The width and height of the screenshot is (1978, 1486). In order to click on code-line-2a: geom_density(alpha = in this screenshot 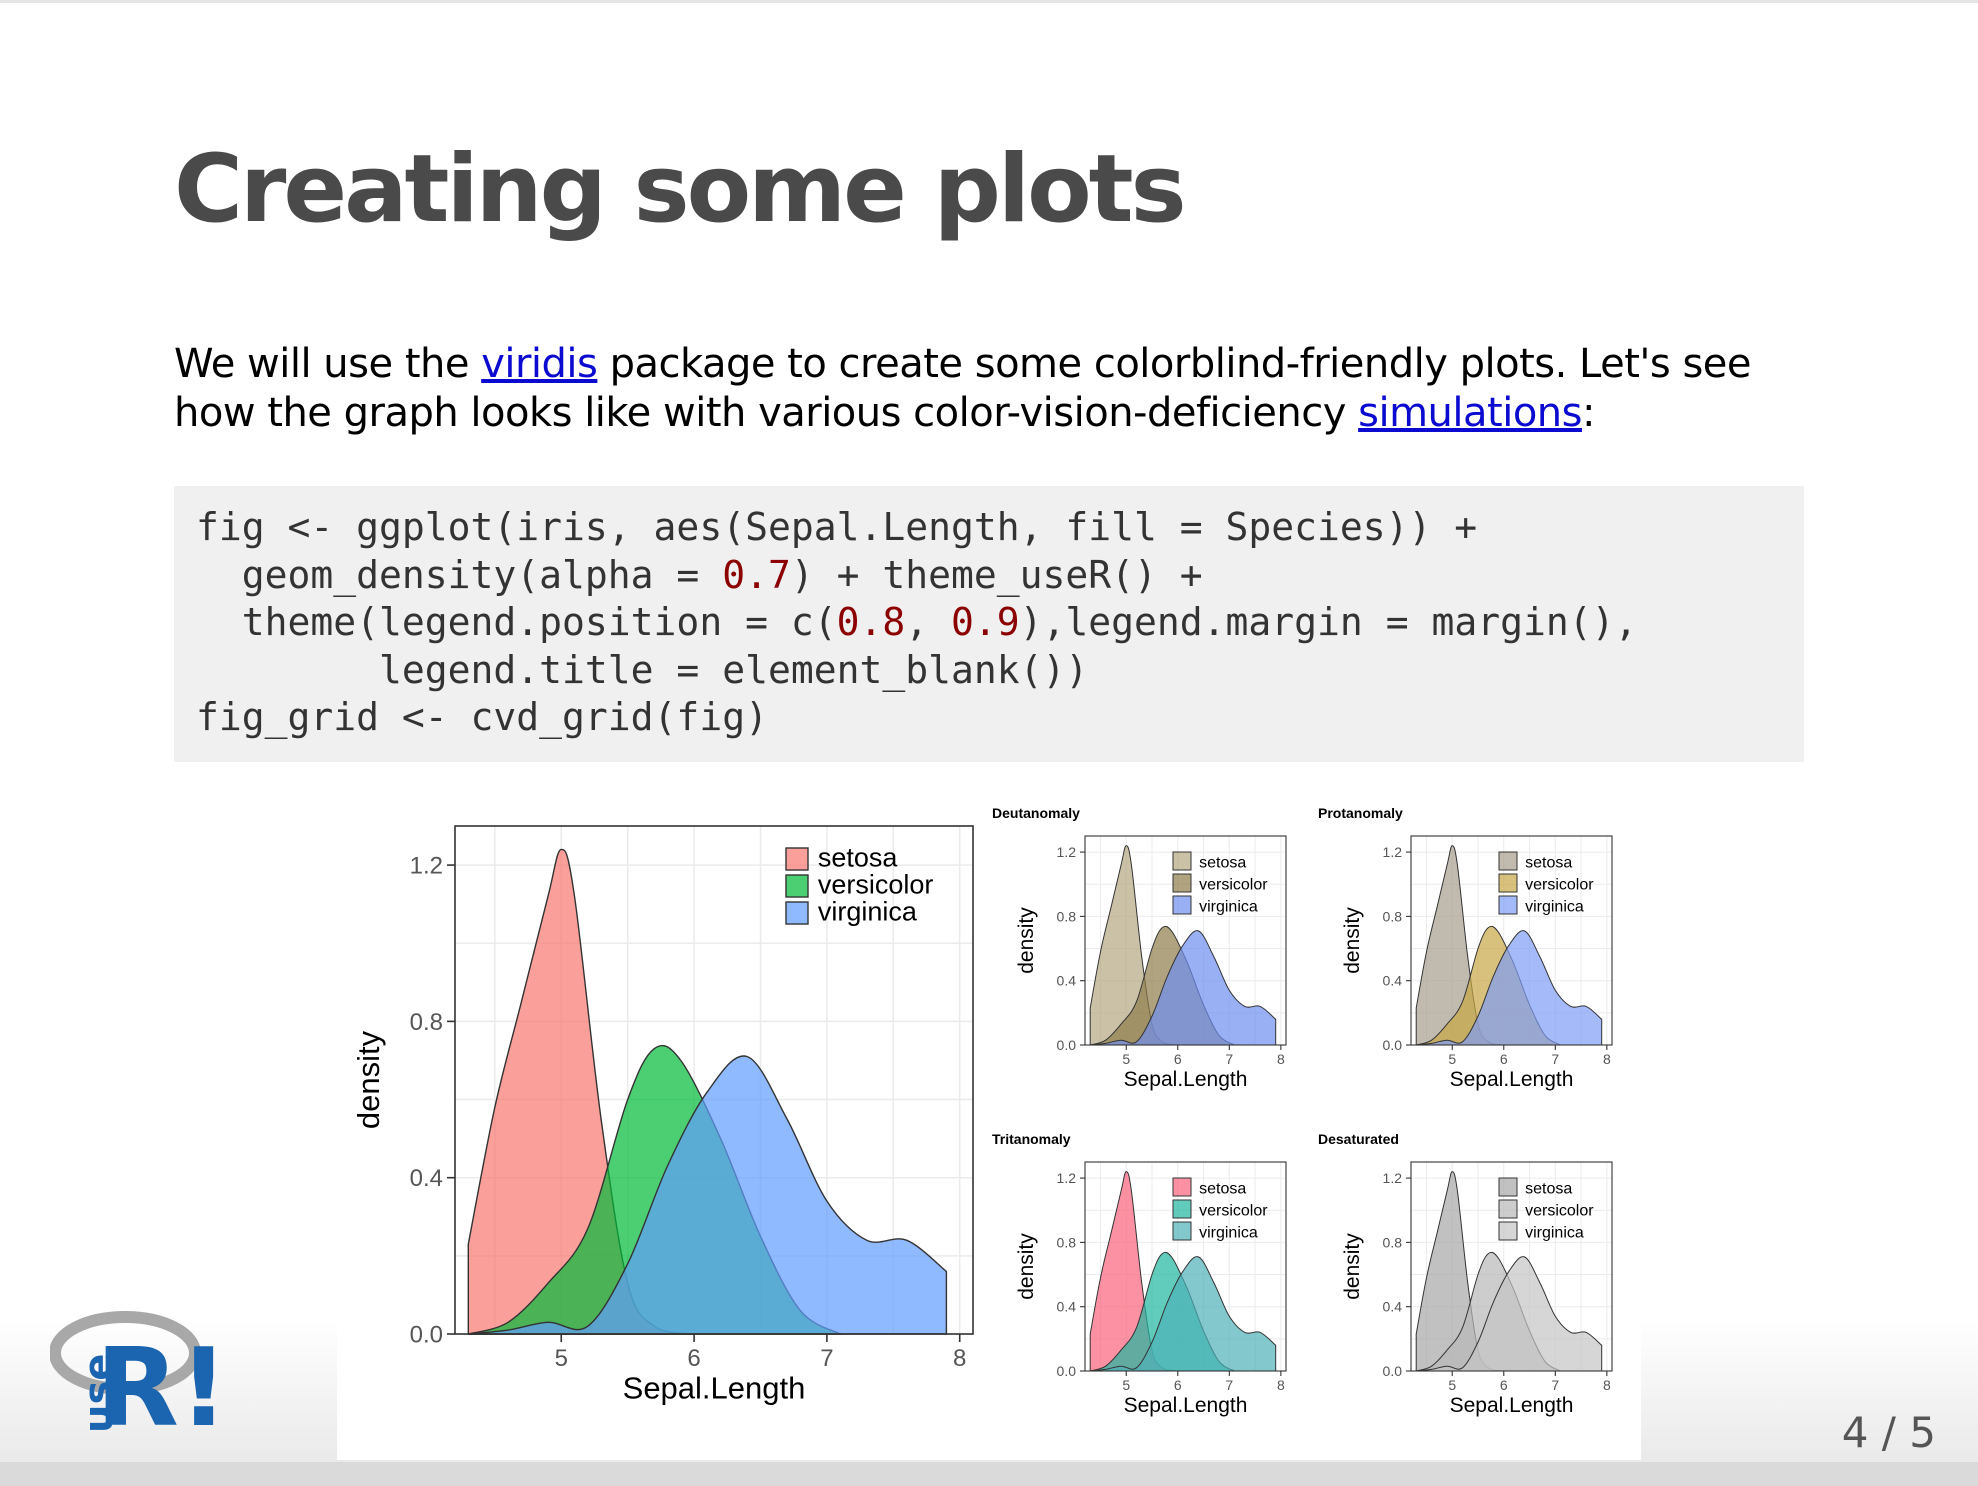, I will do `click(459, 574)`.